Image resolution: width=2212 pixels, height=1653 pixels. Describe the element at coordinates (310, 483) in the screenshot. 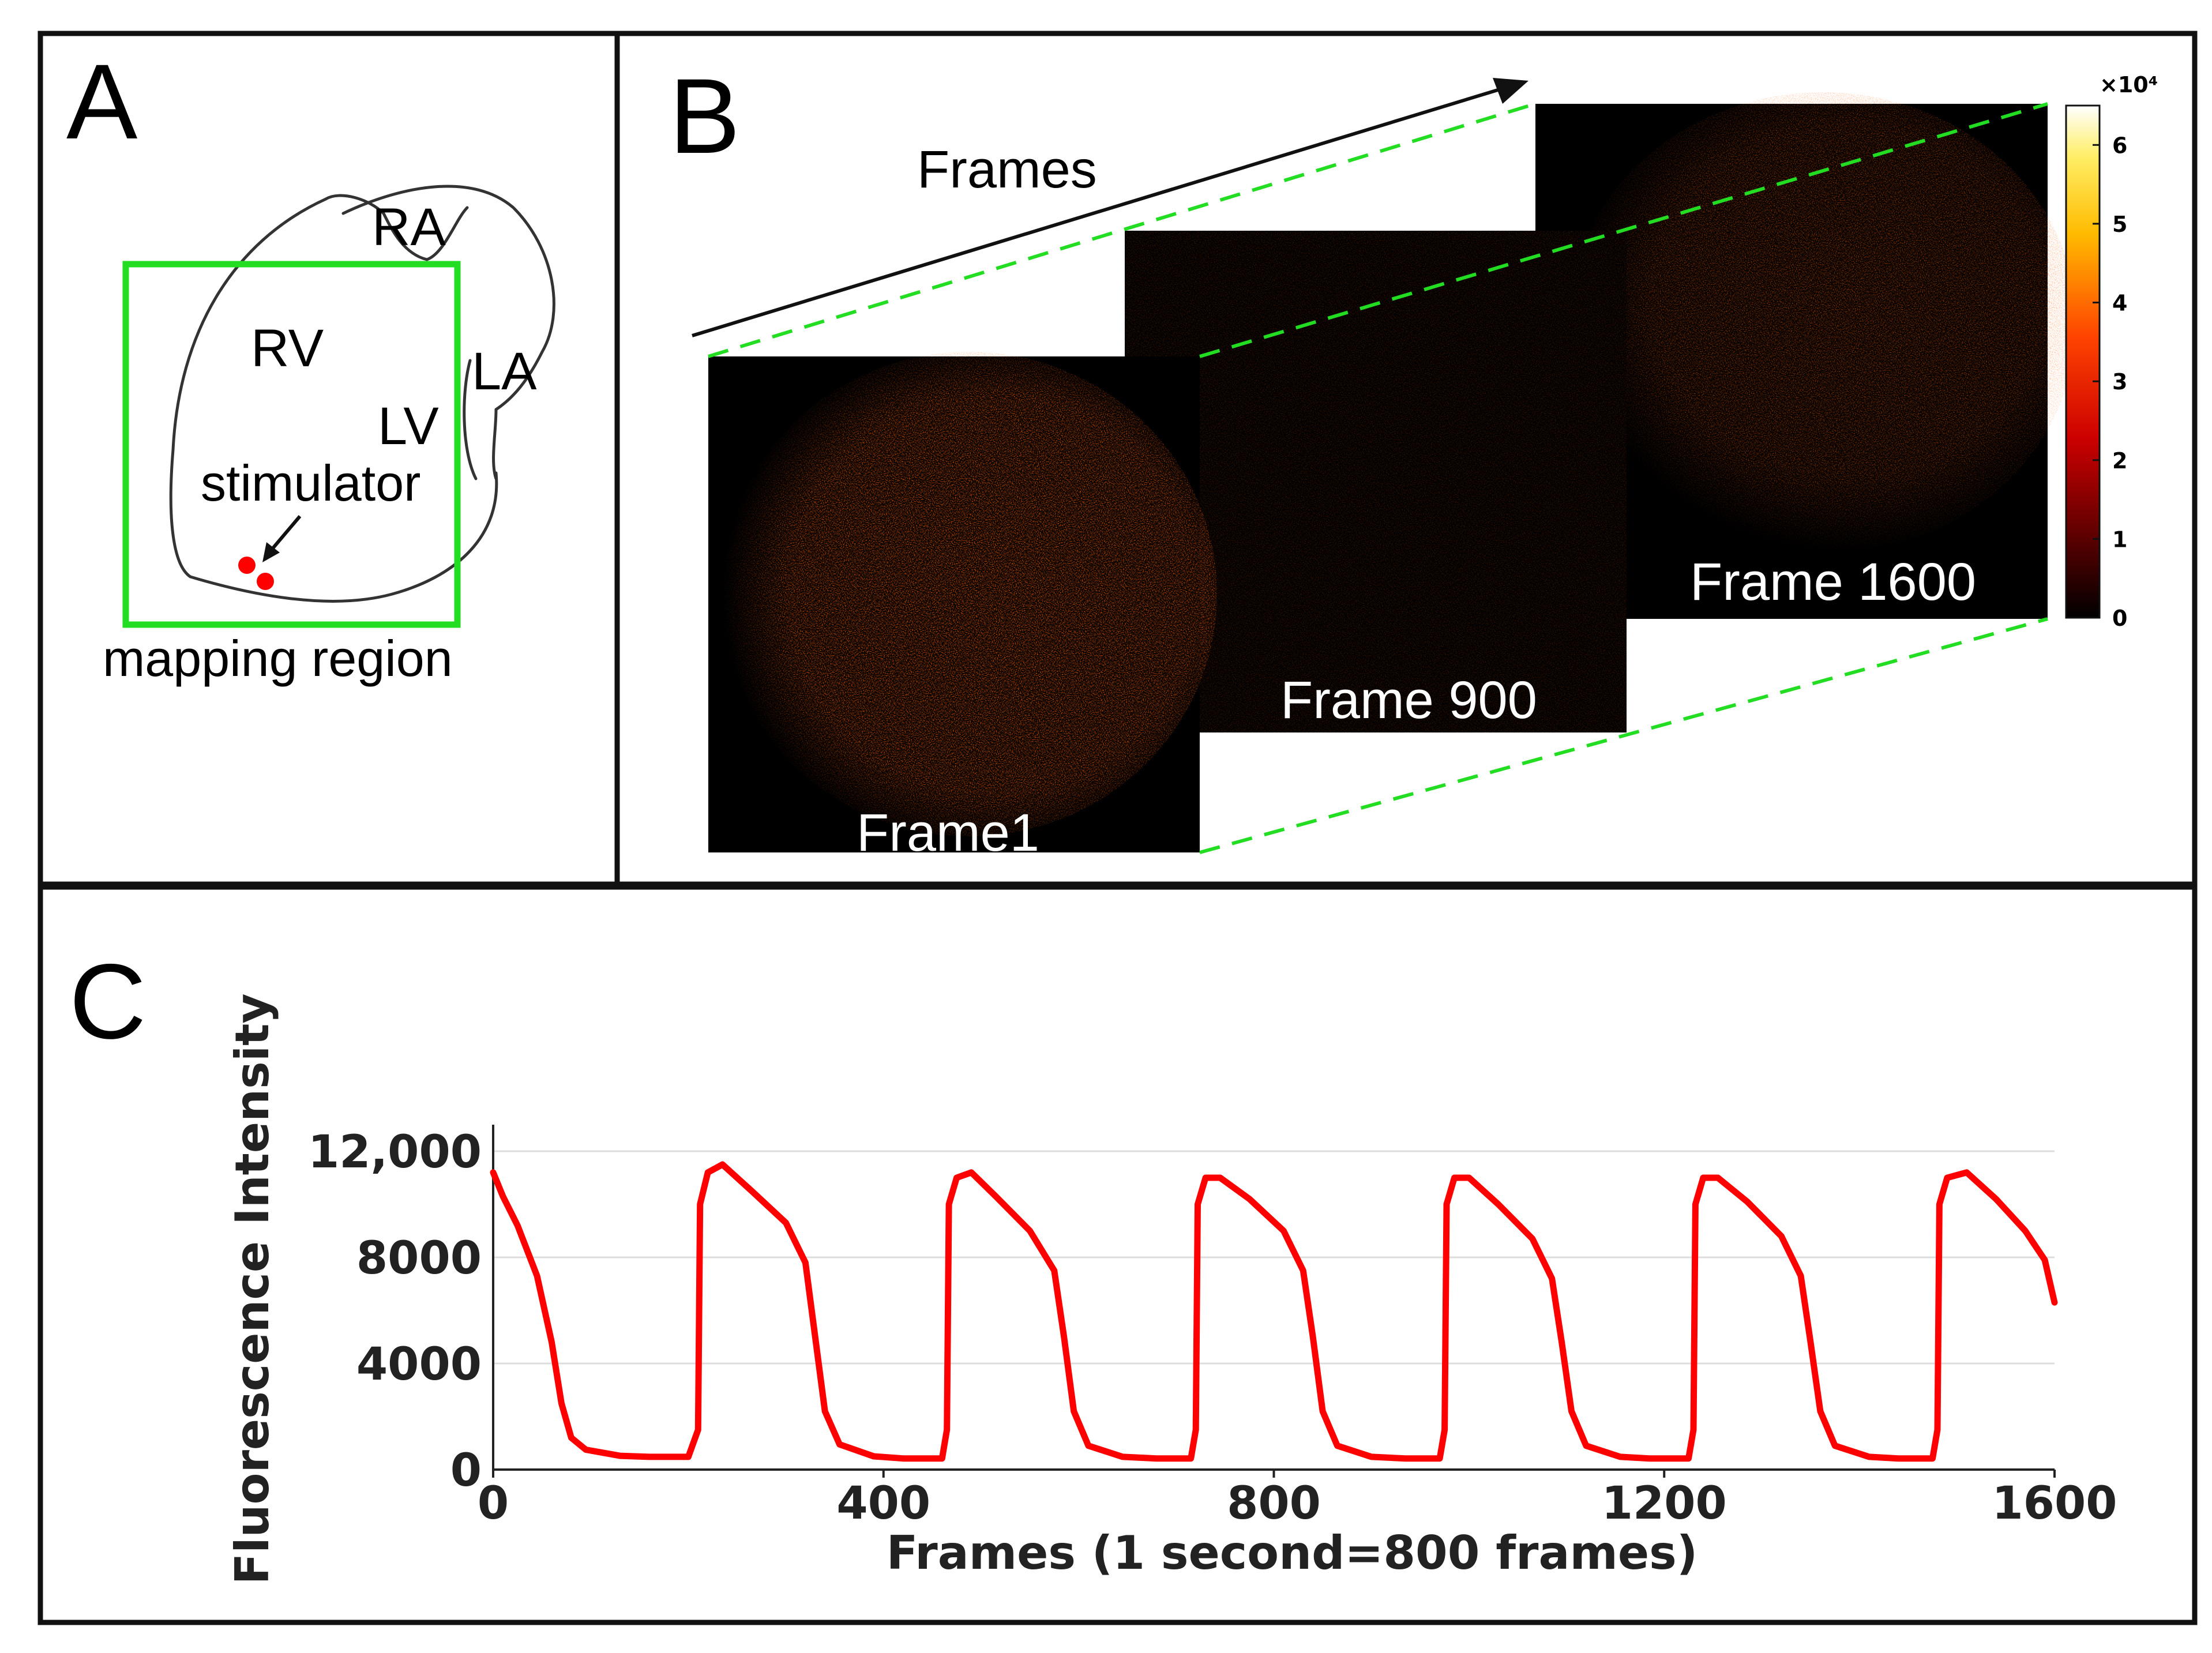

I see `label-stimulator: stimulator` at that location.